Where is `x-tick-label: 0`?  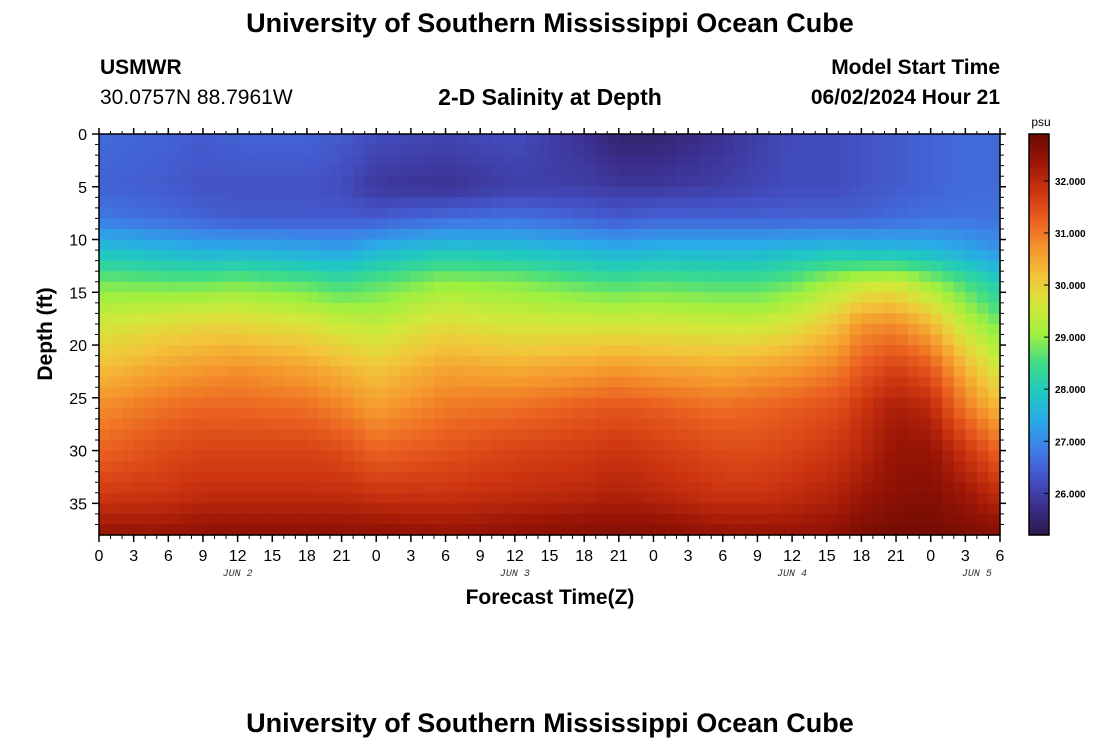
x-tick-label: 0 is located at coordinates (376, 556).